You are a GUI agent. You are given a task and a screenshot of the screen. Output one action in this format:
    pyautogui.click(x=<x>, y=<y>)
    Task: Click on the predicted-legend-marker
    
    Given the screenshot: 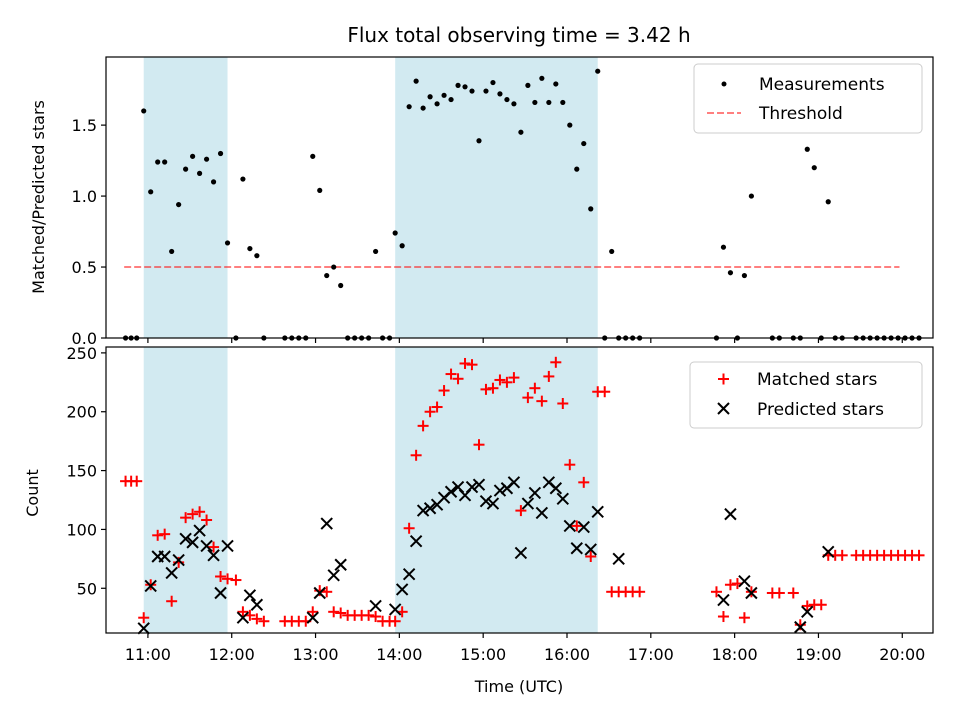 What is the action you would take?
    pyautogui.click(x=723, y=408)
    